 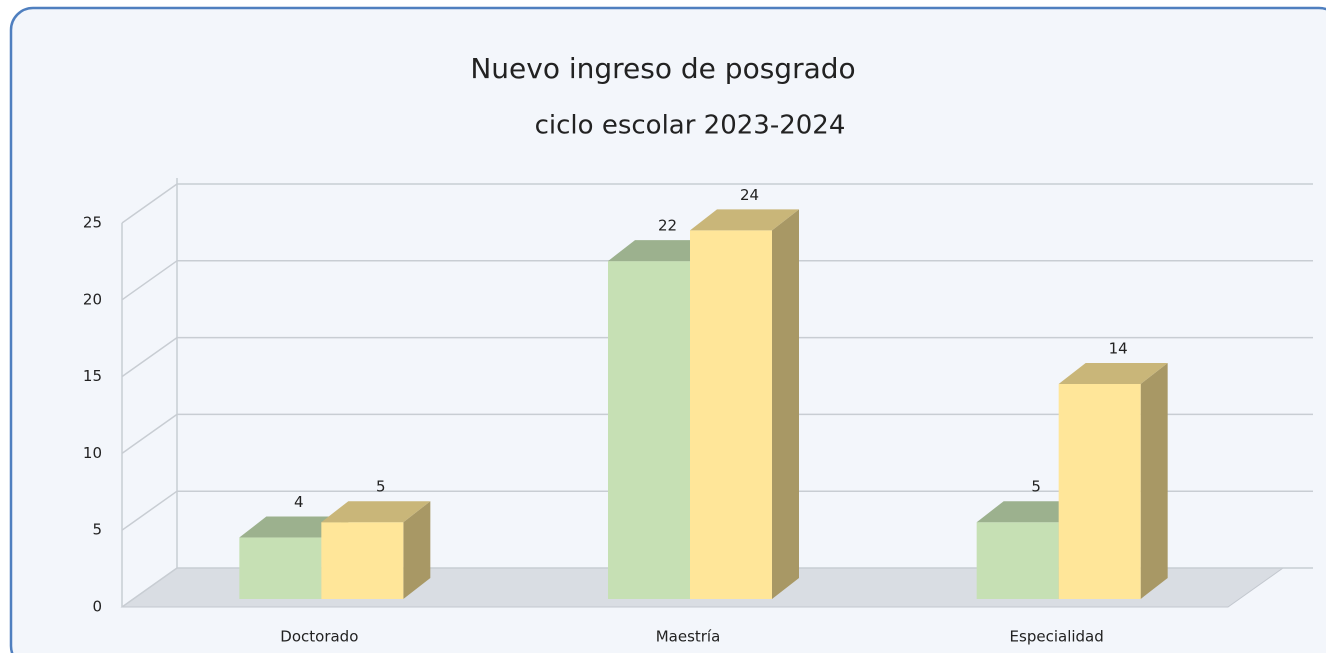 What do you see at coordinates (92, 223) in the screenshot?
I see `y-tick-label: 25` at bounding box center [92, 223].